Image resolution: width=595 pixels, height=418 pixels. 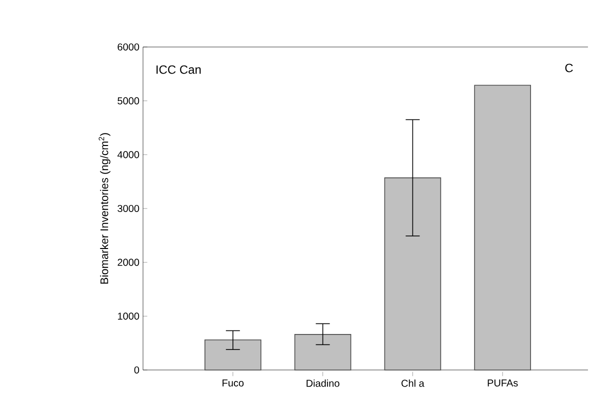 I want to click on y-tick-label: 4000, so click(x=128, y=154).